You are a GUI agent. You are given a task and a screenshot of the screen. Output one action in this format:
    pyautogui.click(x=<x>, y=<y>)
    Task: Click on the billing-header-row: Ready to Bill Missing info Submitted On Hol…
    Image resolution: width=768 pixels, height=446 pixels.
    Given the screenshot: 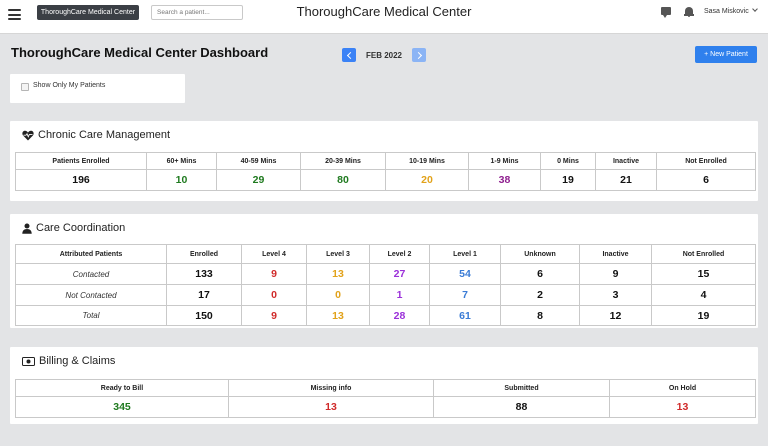 What is the action you would take?
    pyautogui.click(x=385, y=388)
    